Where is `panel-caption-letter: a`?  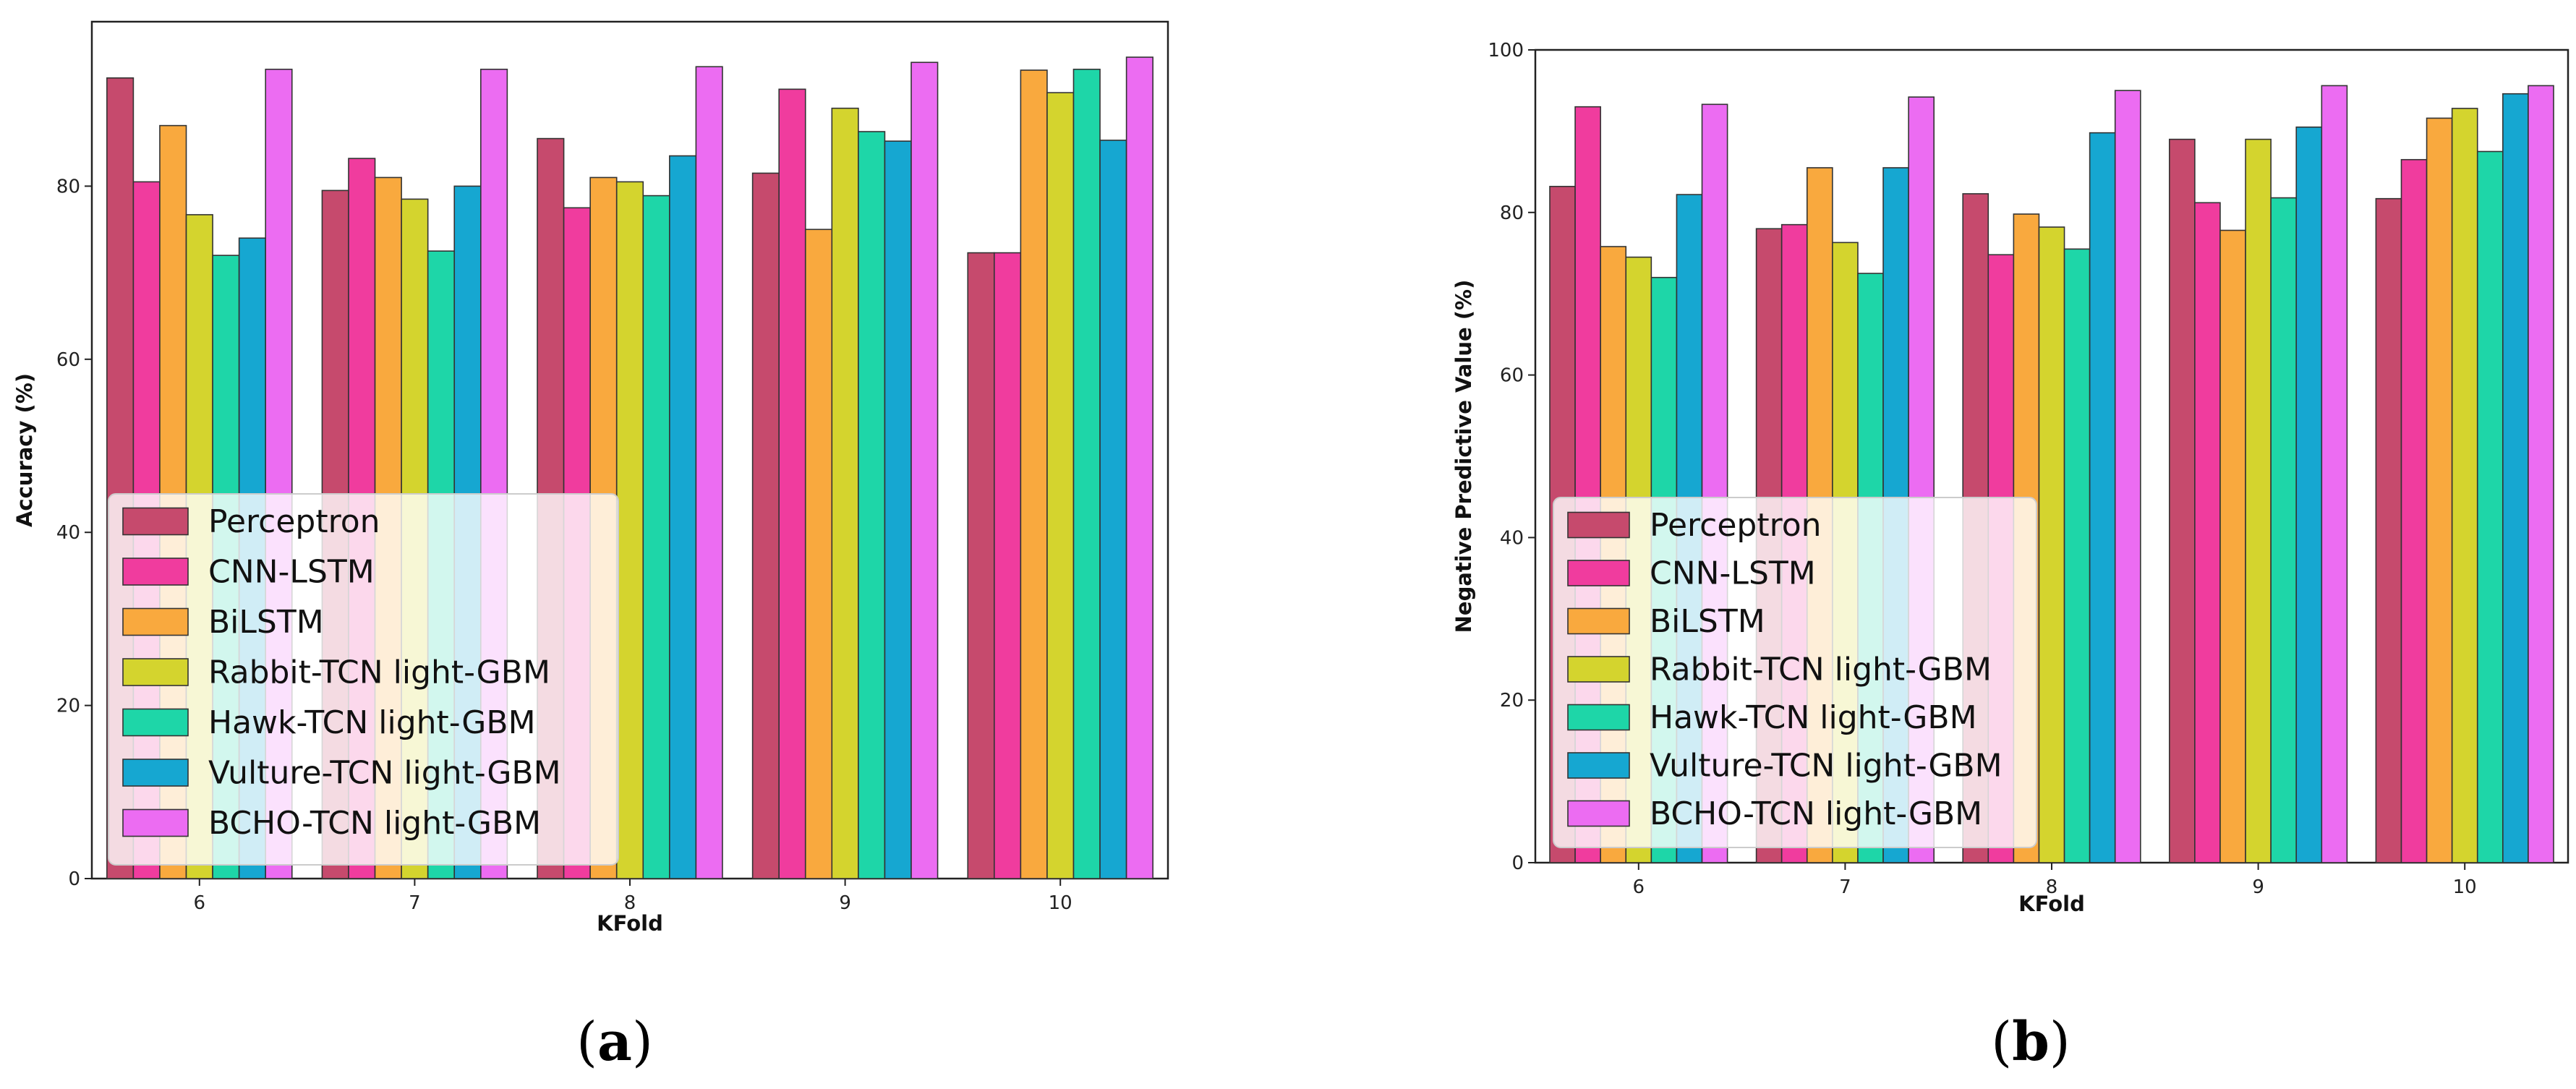 panel-caption-letter: a is located at coordinates (614, 1042).